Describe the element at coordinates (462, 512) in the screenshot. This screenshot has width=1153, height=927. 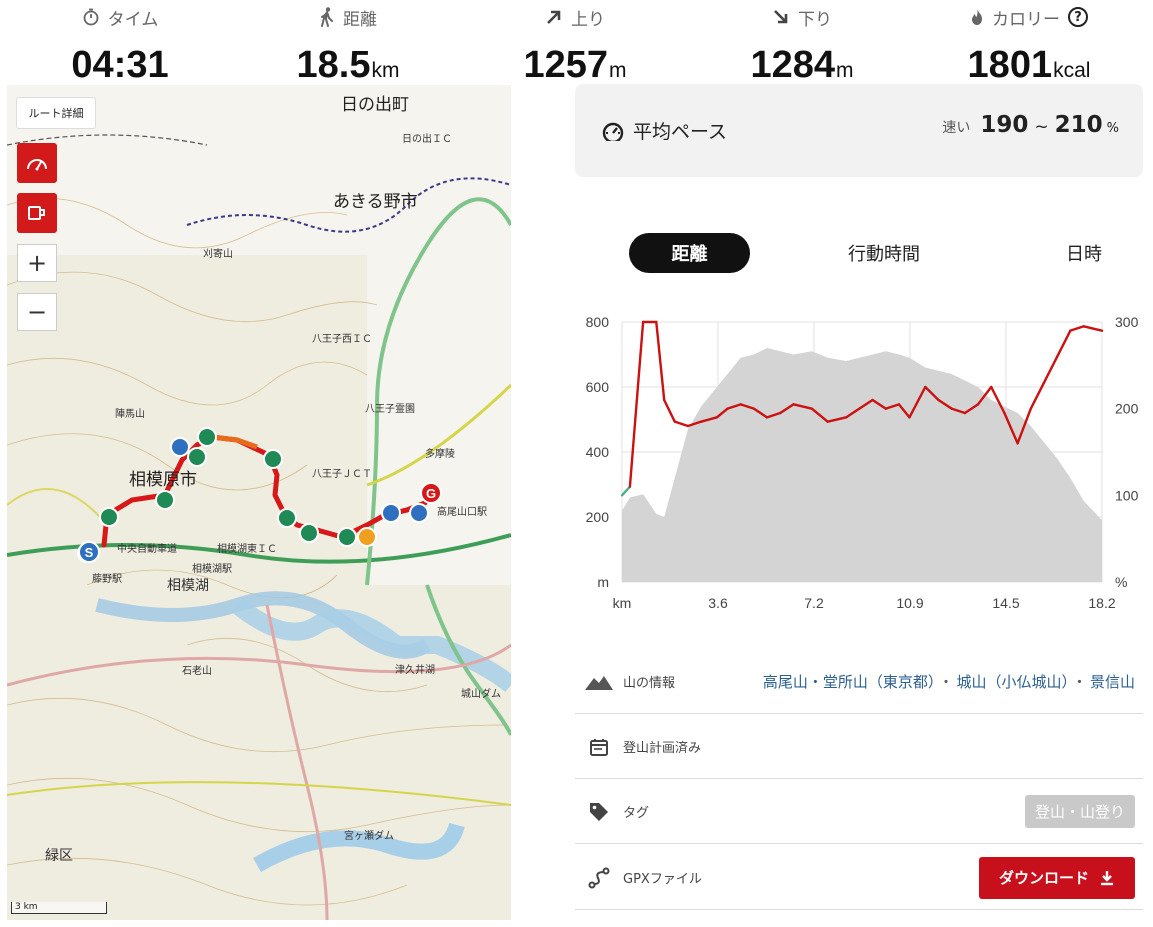
I see `map-label: 高尾山口駅` at that location.